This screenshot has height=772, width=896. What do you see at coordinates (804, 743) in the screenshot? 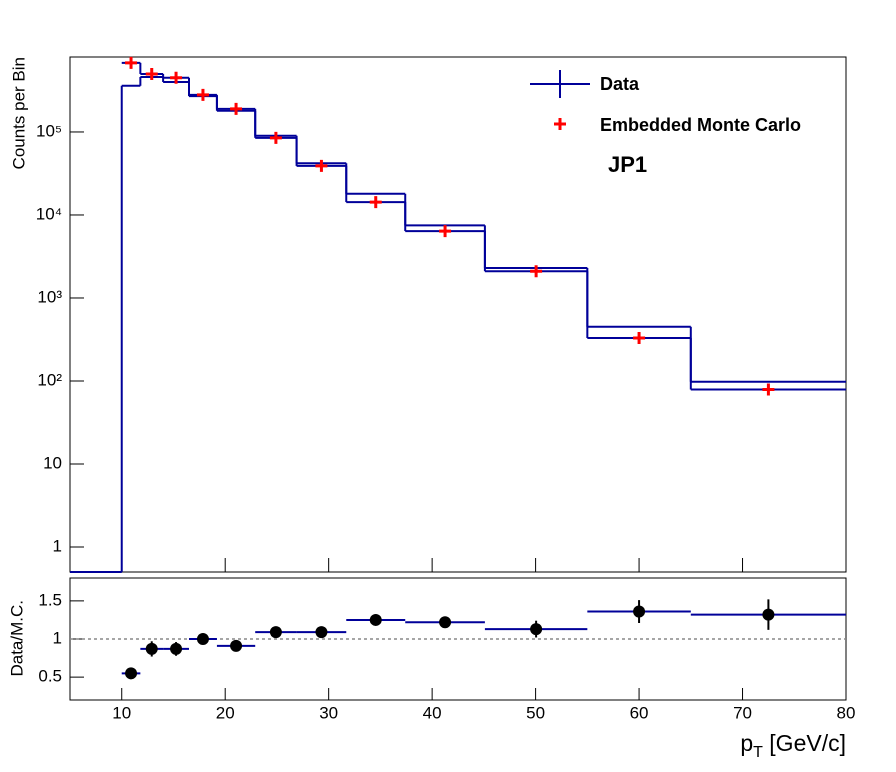
I see `x-title-part: [GeV/c]` at bounding box center [804, 743].